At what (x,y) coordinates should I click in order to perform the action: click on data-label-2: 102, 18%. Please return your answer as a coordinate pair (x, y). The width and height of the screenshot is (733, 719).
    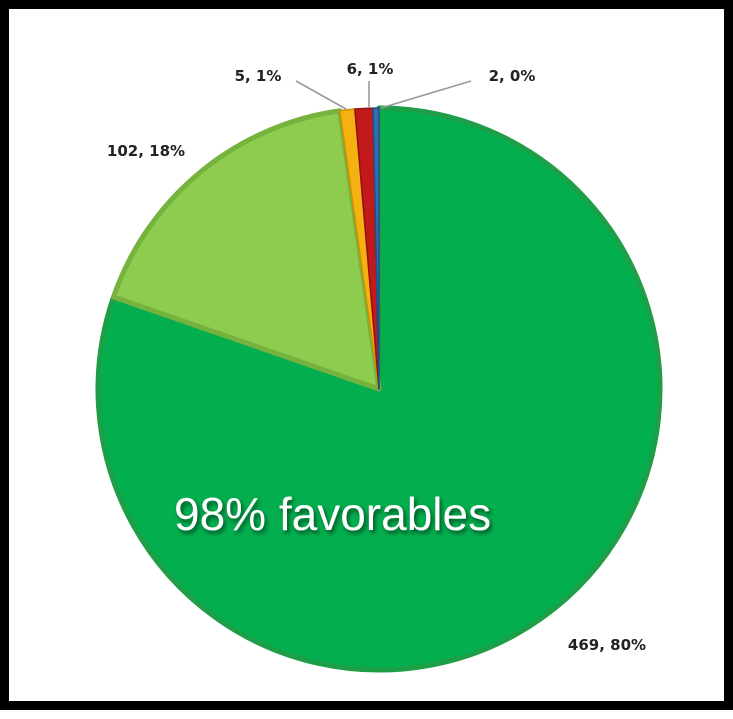
    Looking at the image, I should click on (146, 151).